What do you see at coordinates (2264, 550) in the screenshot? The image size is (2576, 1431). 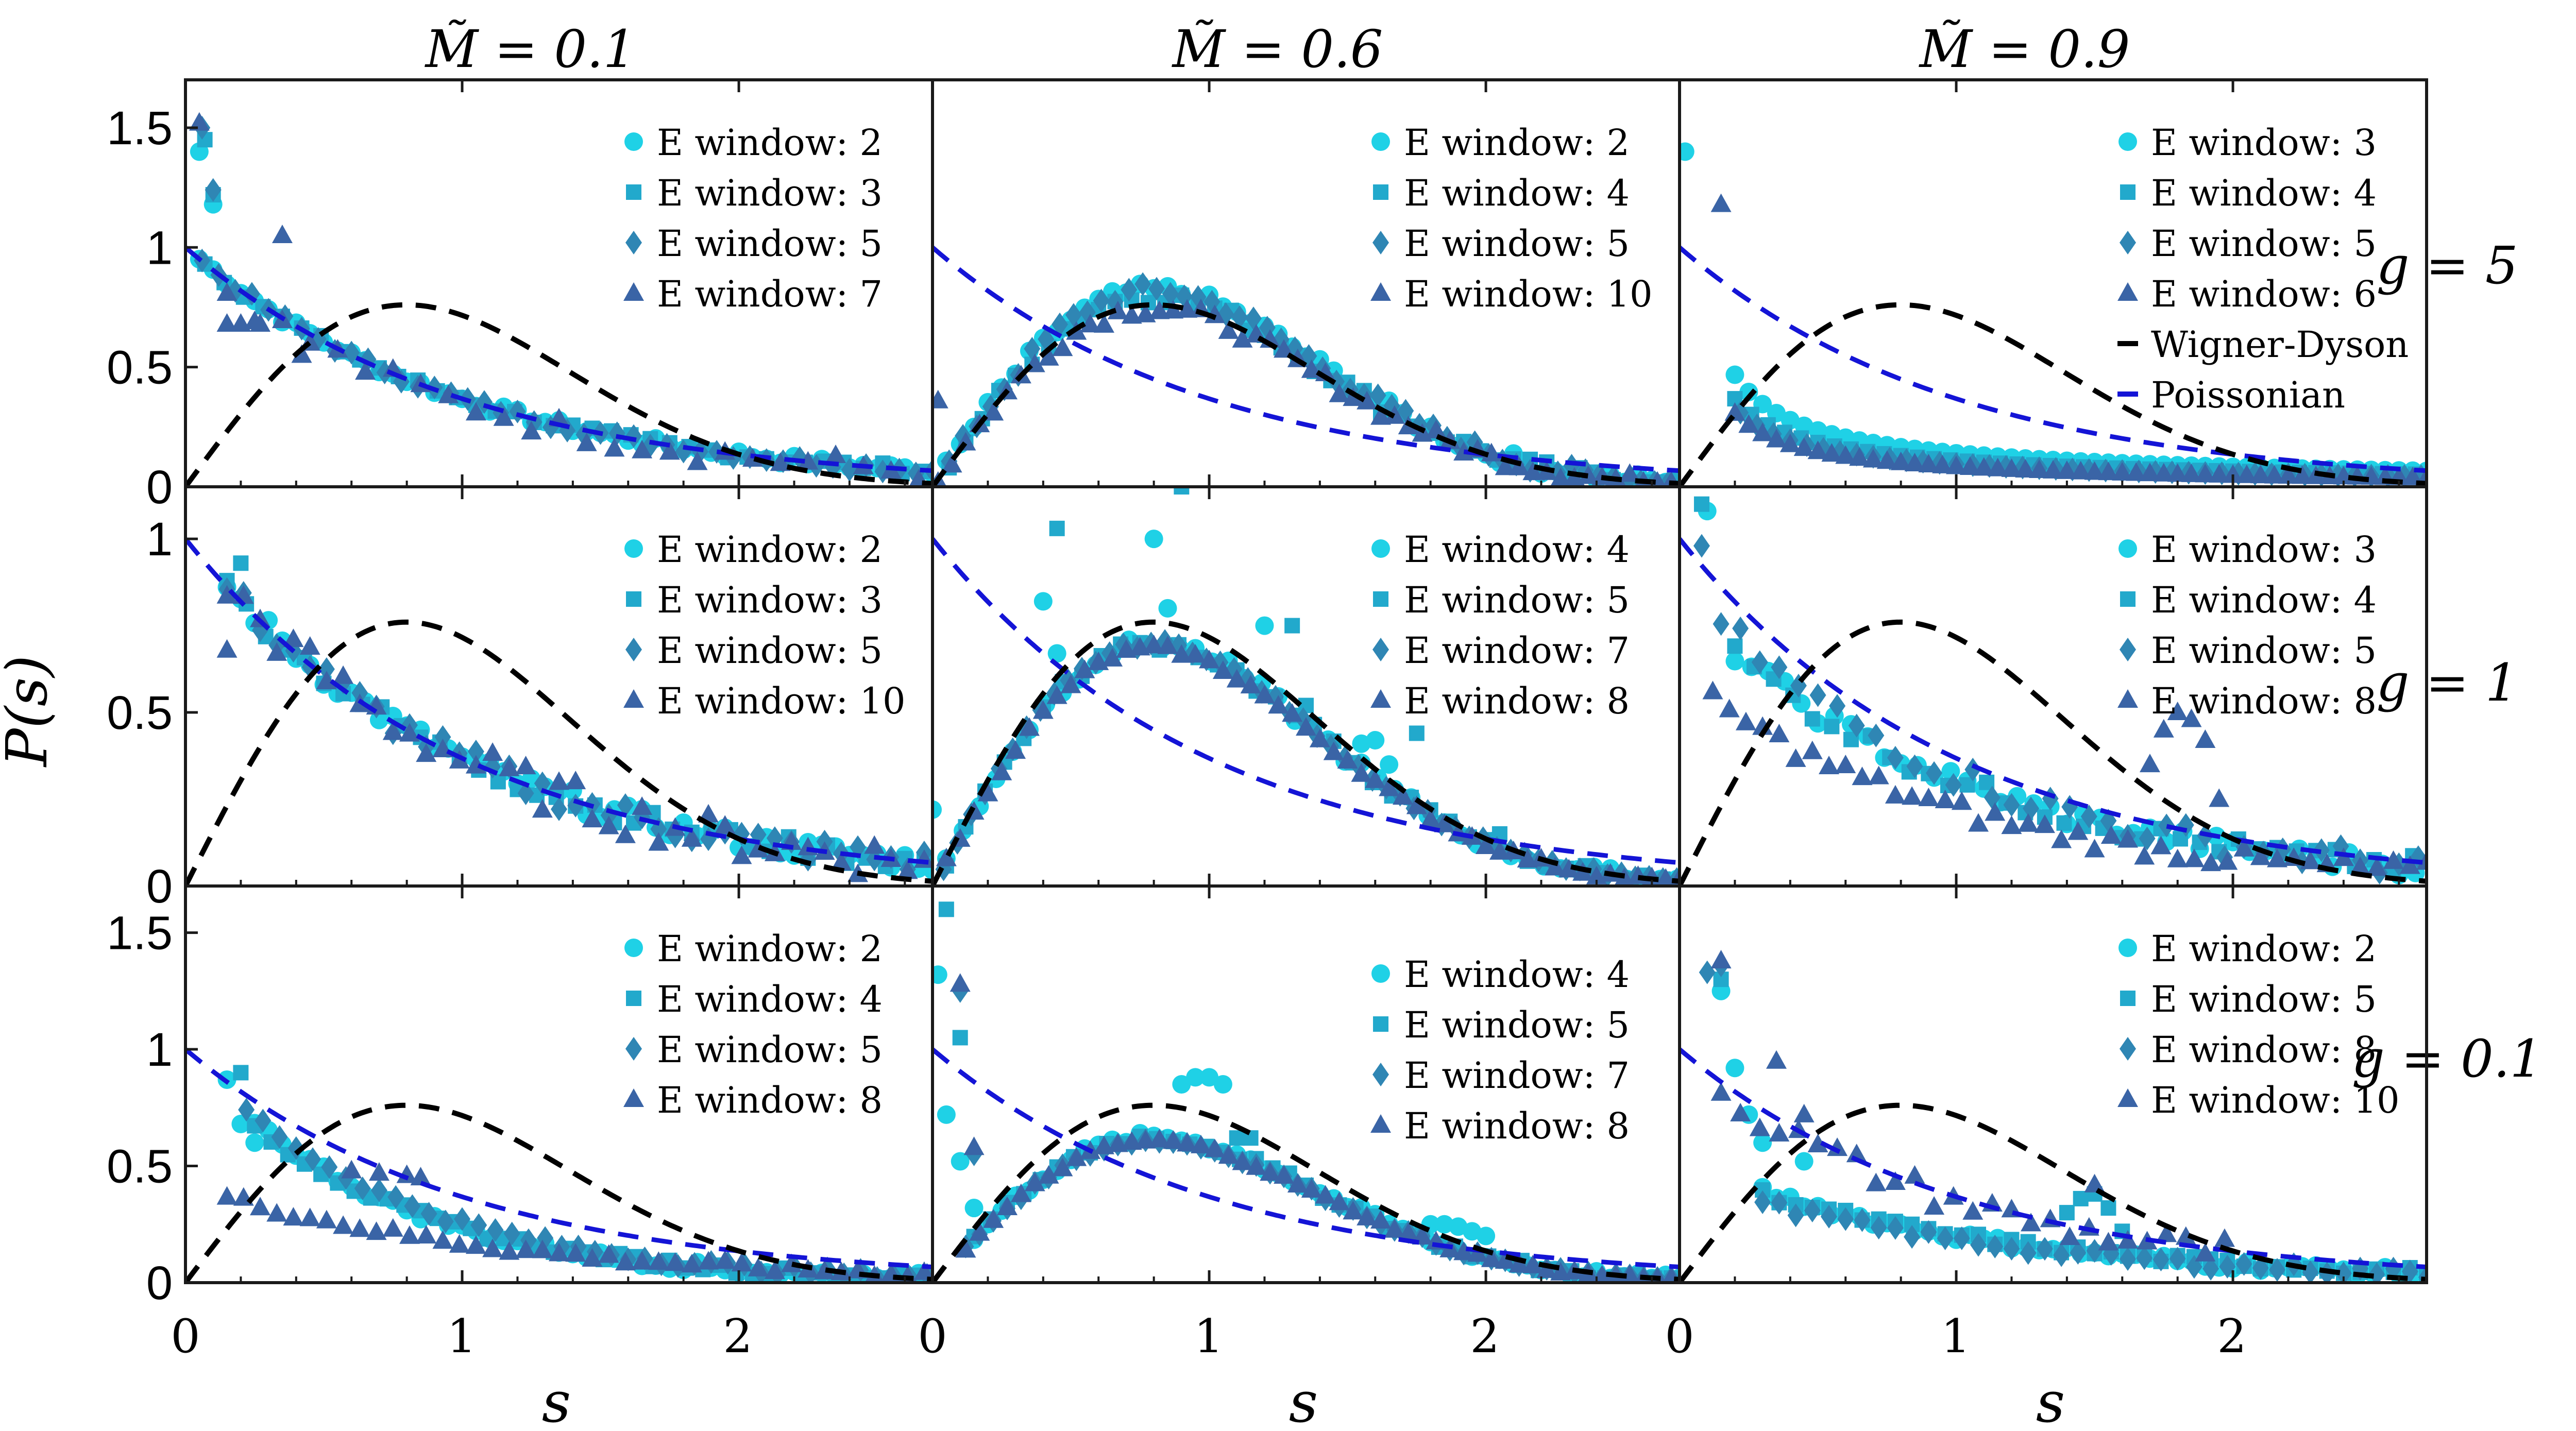 I see `legend-label: E window: 3` at bounding box center [2264, 550].